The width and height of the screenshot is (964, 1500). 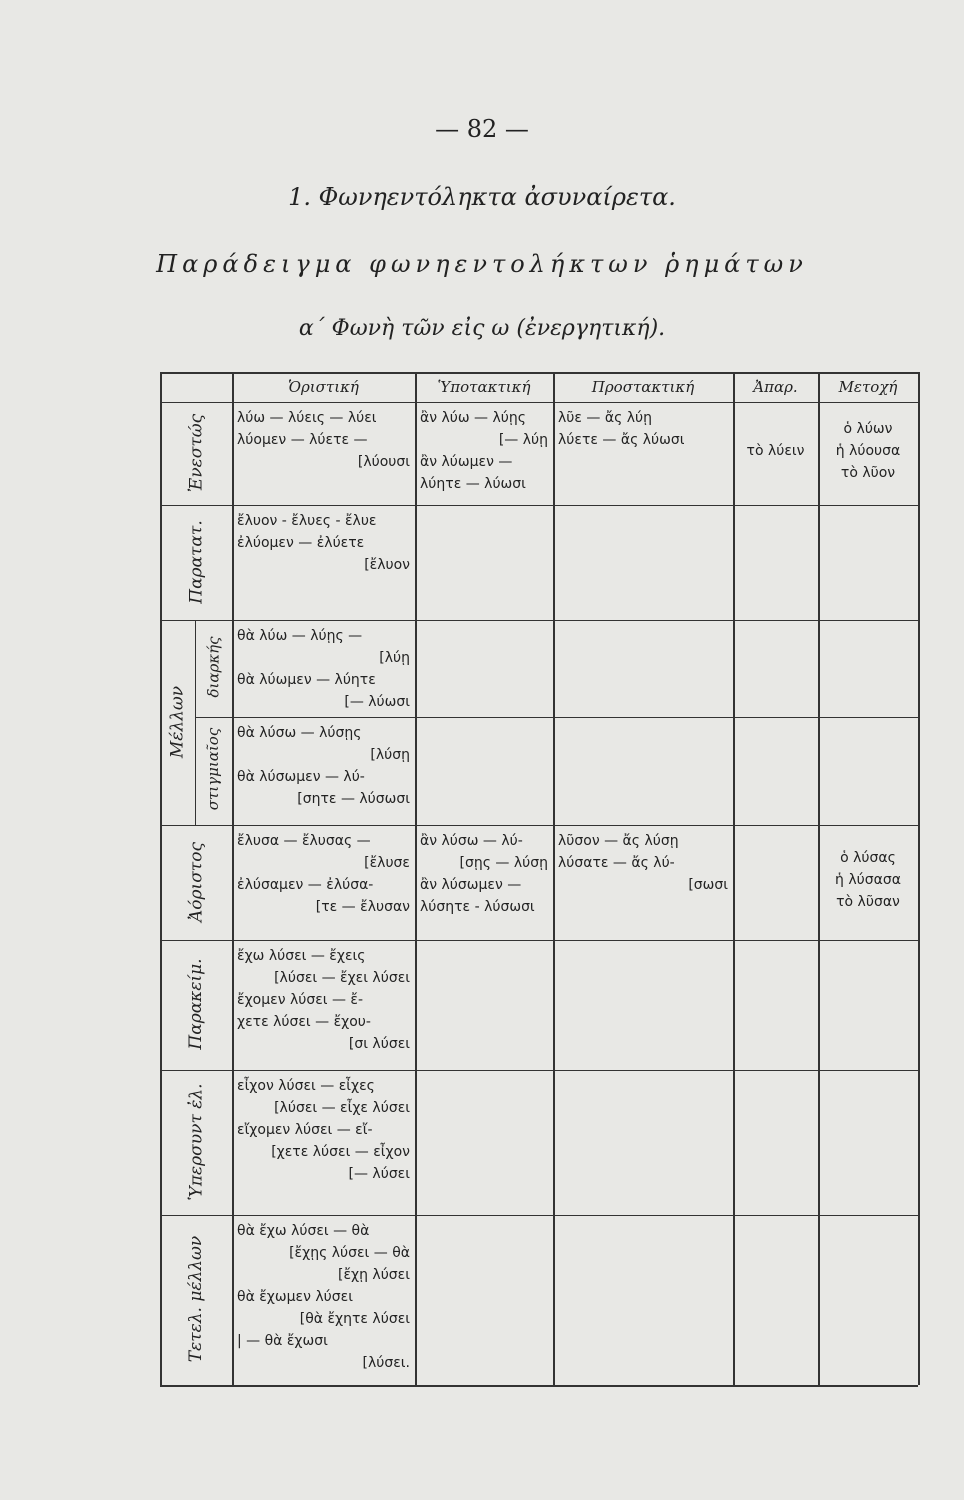 What do you see at coordinates (305, 885) in the screenshot?
I see `cell-line: ἐλύσαμεν — ἐλύσα-` at bounding box center [305, 885].